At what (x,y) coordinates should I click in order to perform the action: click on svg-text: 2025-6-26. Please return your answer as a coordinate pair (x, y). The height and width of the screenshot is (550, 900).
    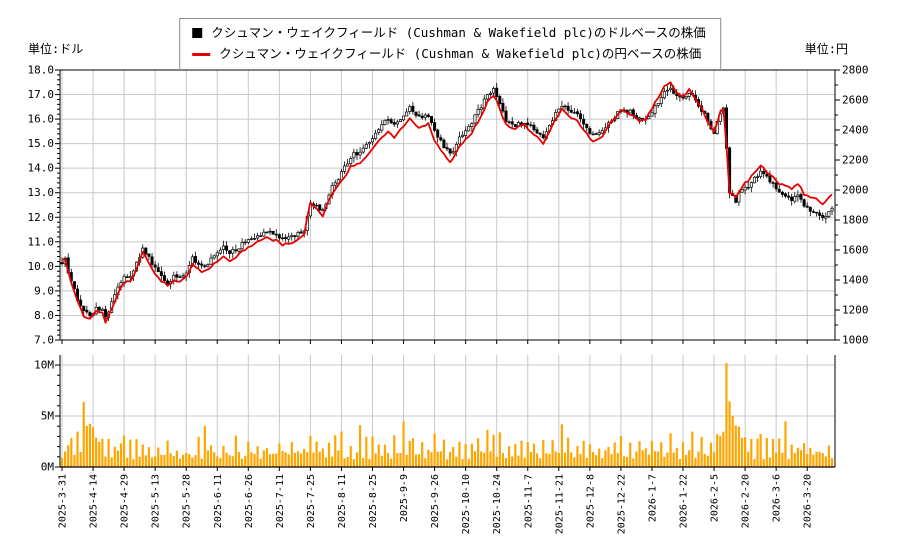
    Looking at the image, I should click on (249, 501).